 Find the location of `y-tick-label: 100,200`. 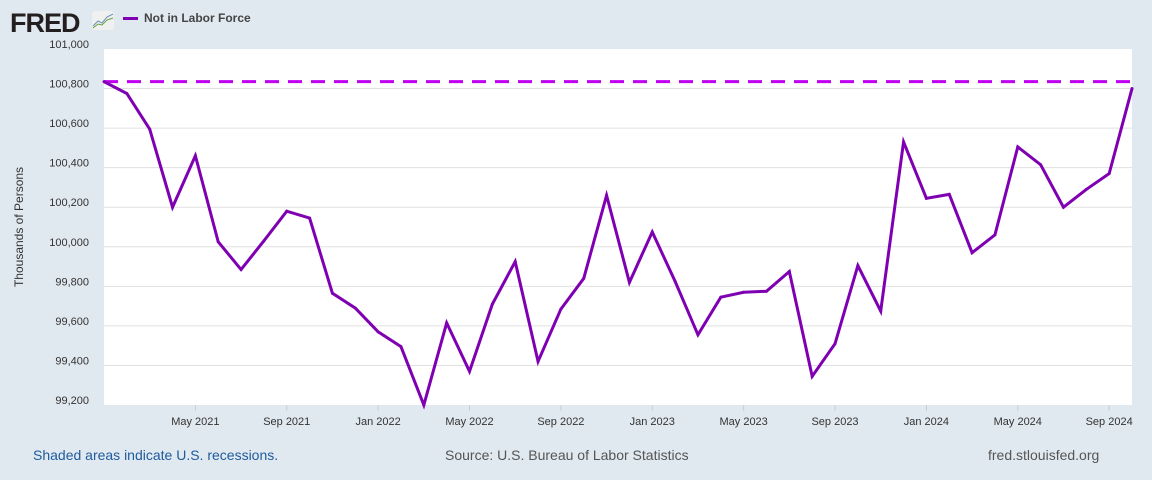

y-tick-label: 100,200 is located at coordinates (69, 203).